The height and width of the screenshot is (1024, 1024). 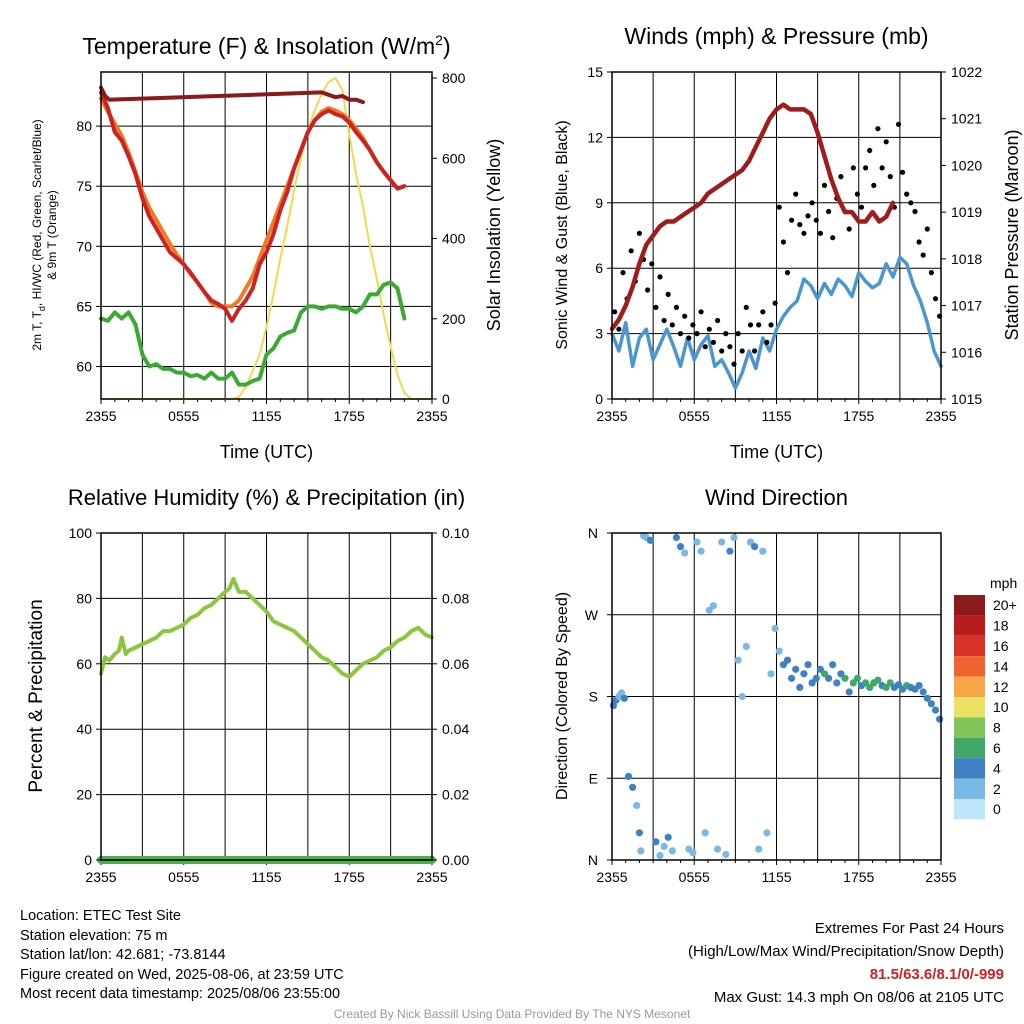 I want to click on legend-title: mph, so click(x=1003, y=583).